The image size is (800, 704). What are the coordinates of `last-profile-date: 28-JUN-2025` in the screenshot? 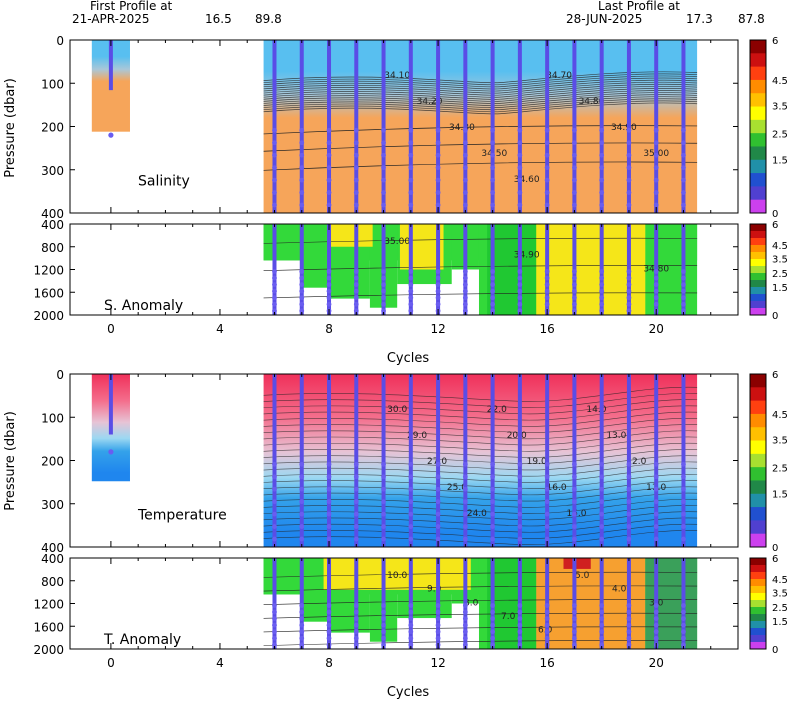 It's located at (604, 19).